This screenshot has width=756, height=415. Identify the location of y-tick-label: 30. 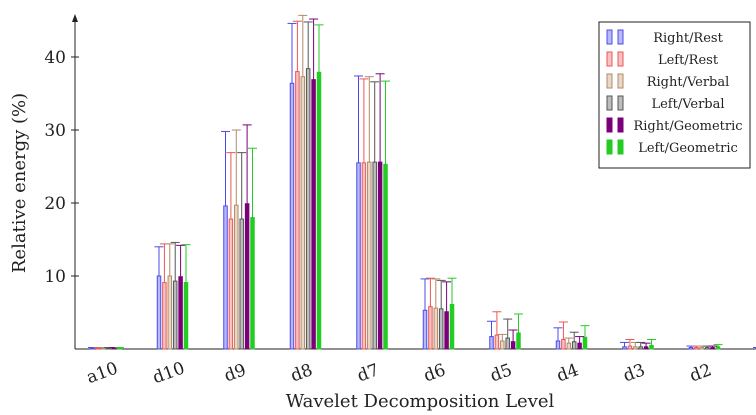
(55, 131).